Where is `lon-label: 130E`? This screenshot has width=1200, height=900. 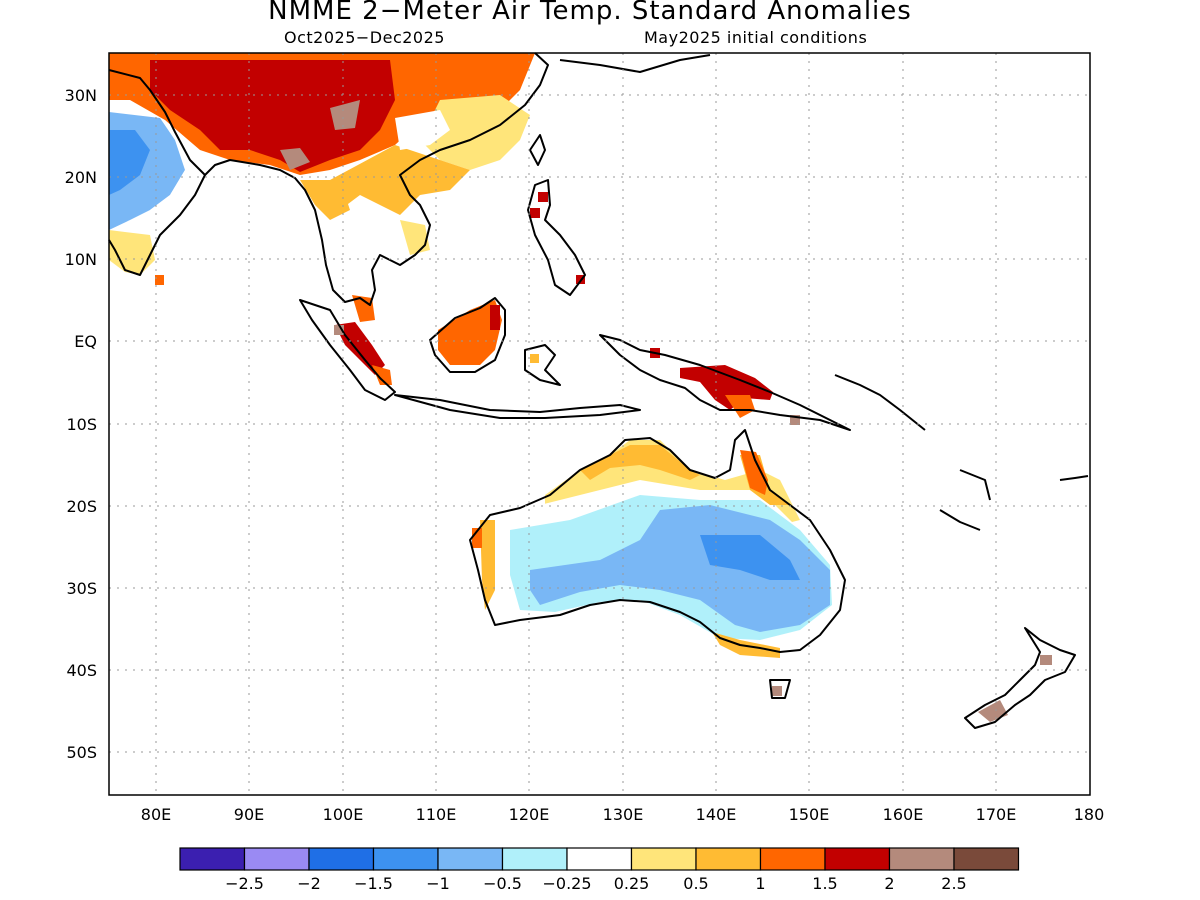
lon-label: 130E is located at coordinates (623, 814).